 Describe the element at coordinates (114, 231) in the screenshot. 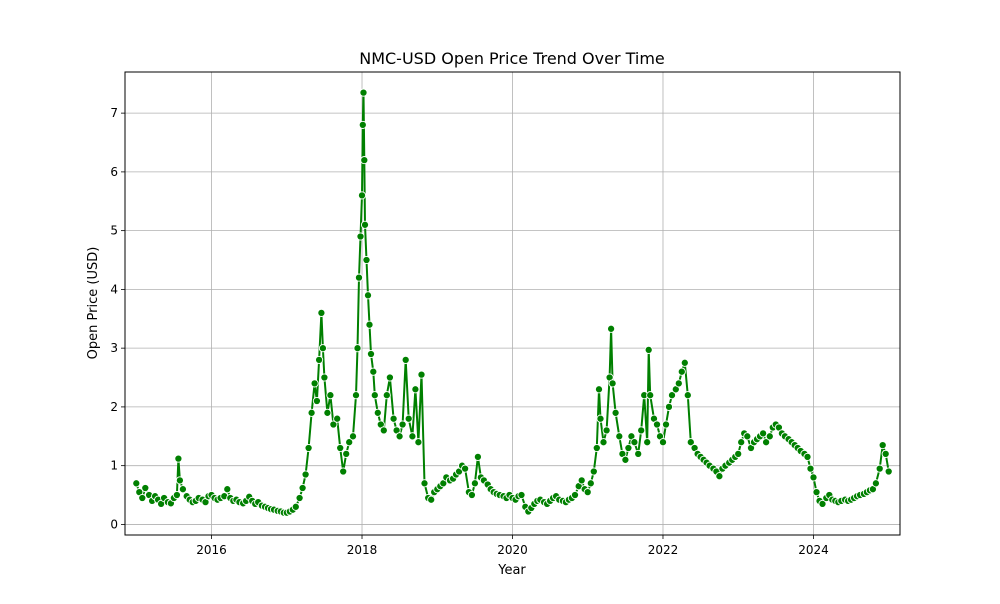

I see `y-tick-label: 5` at that location.